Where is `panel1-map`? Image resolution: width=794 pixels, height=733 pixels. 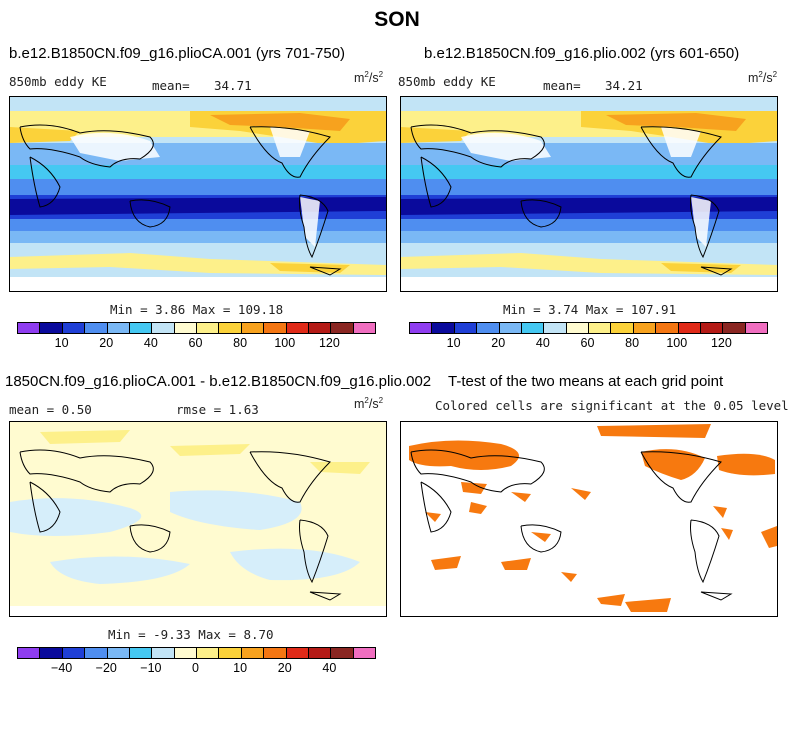
panel1-map is located at coordinates (198, 194).